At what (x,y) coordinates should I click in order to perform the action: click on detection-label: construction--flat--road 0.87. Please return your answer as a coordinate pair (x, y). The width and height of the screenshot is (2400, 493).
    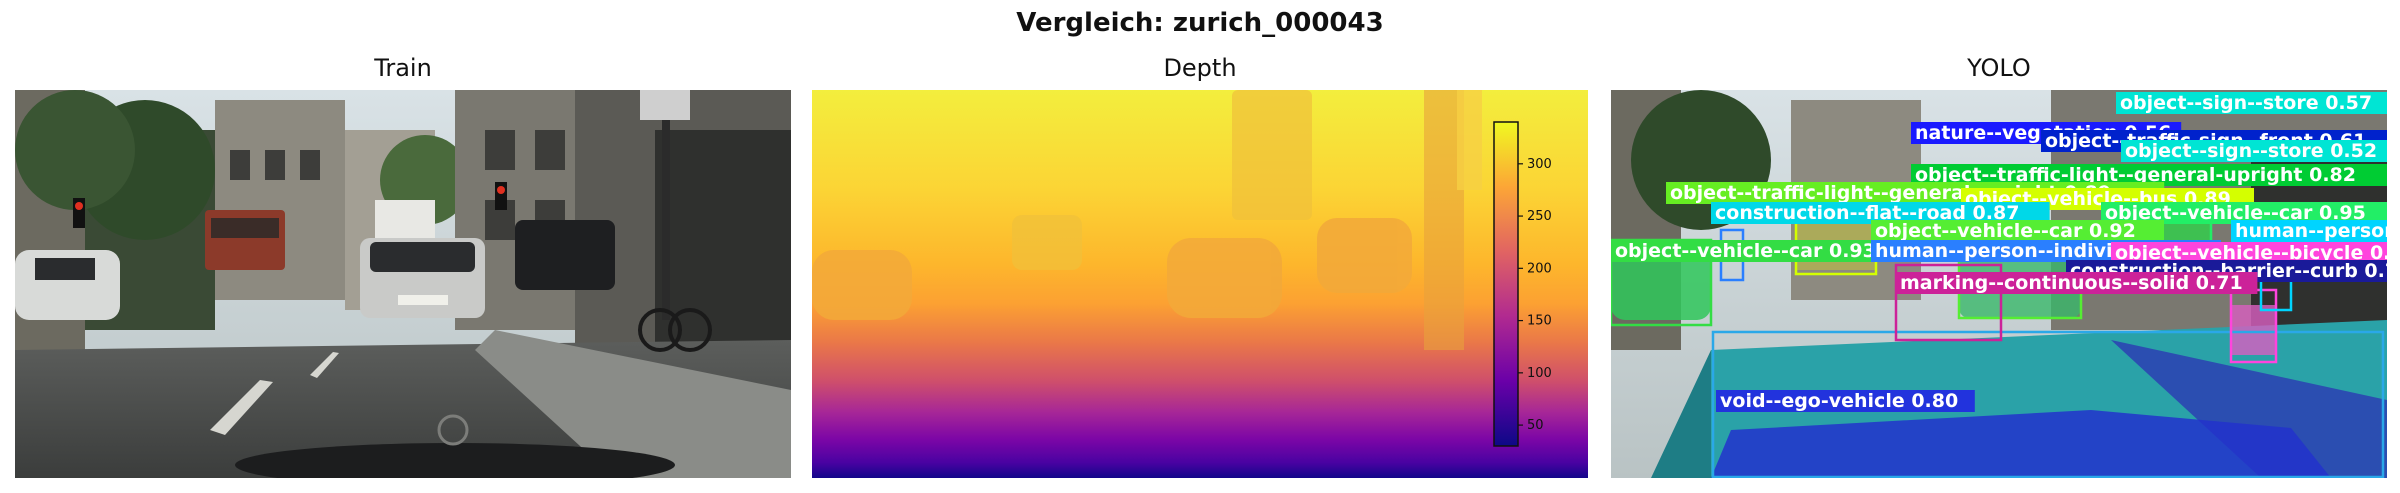
    Looking at the image, I should click on (1867, 213).